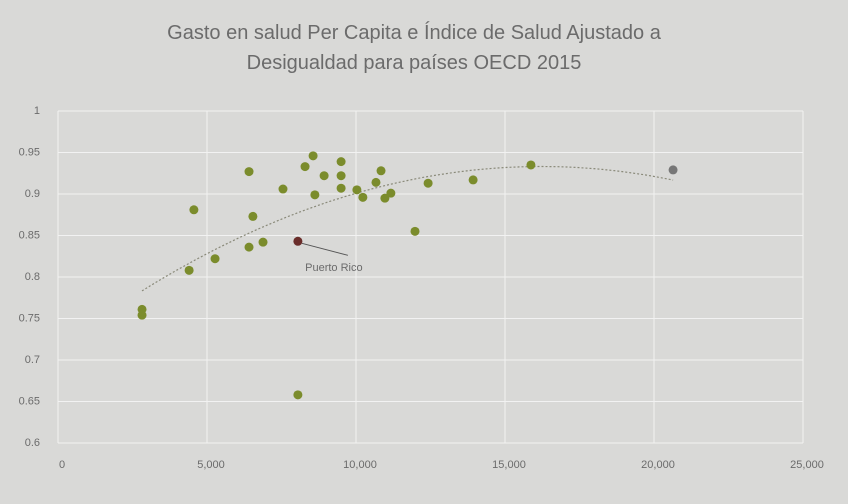 The height and width of the screenshot is (504, 848). I want to click on y-tick-label: 1, so click(37, 111).